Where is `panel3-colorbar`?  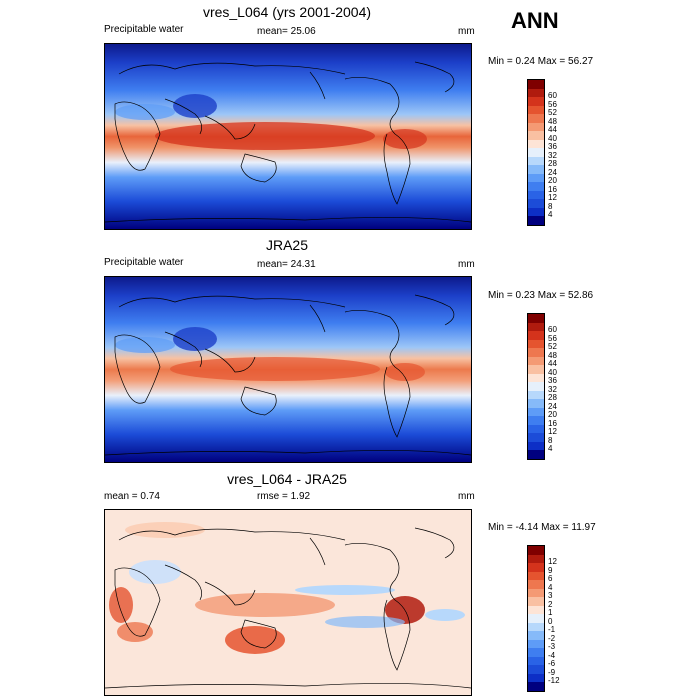
panel3-colorbar is located at coordinates (536, 618).